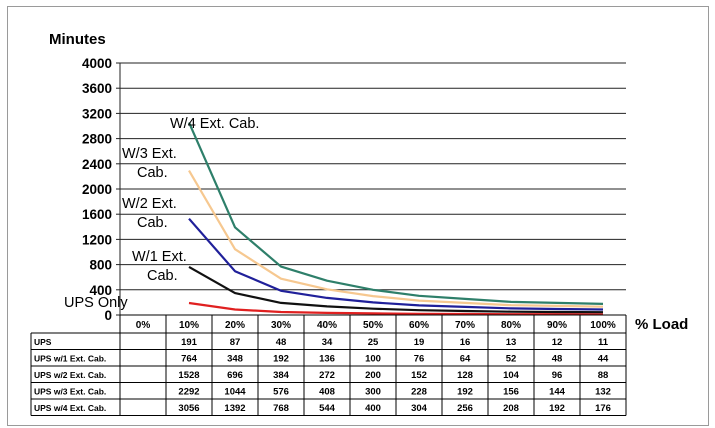 This screenshot has width=715, height=428. I want to click on table-cell: 25, so click(373, 342).